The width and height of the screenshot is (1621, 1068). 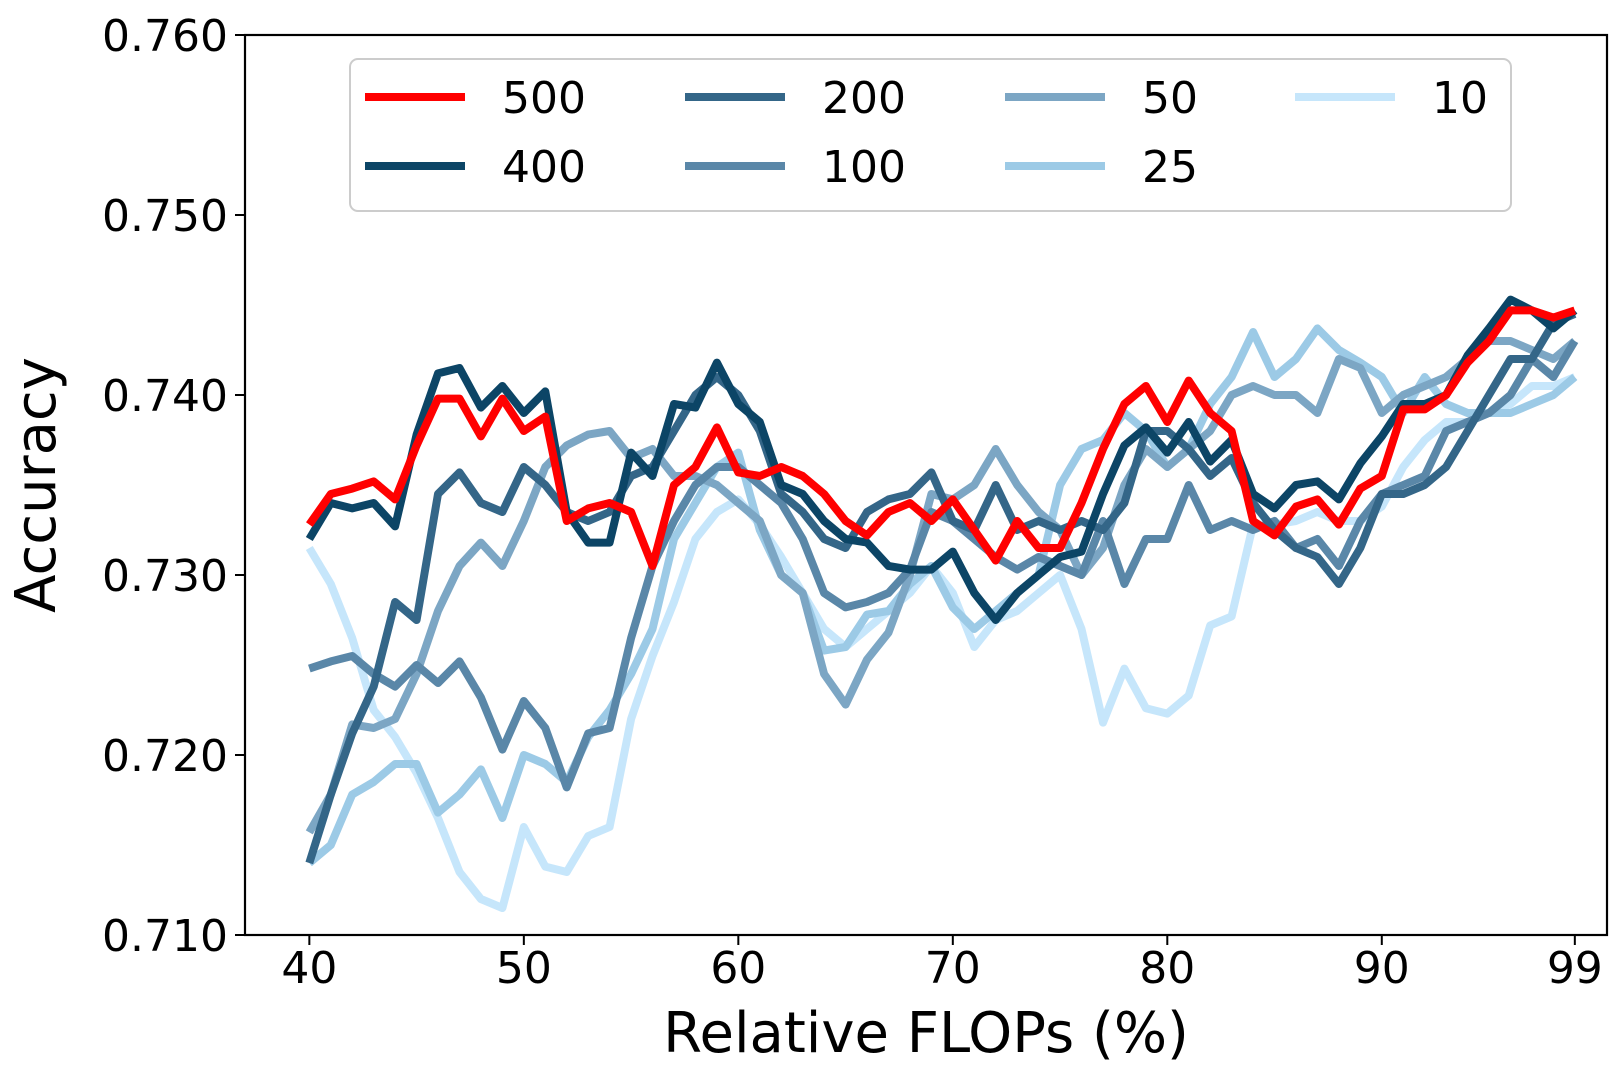 What do you see at coordinates (165, 396) in the screenshot?
I see `y-tick-label: 0.740` at bounding box center [165, 396].